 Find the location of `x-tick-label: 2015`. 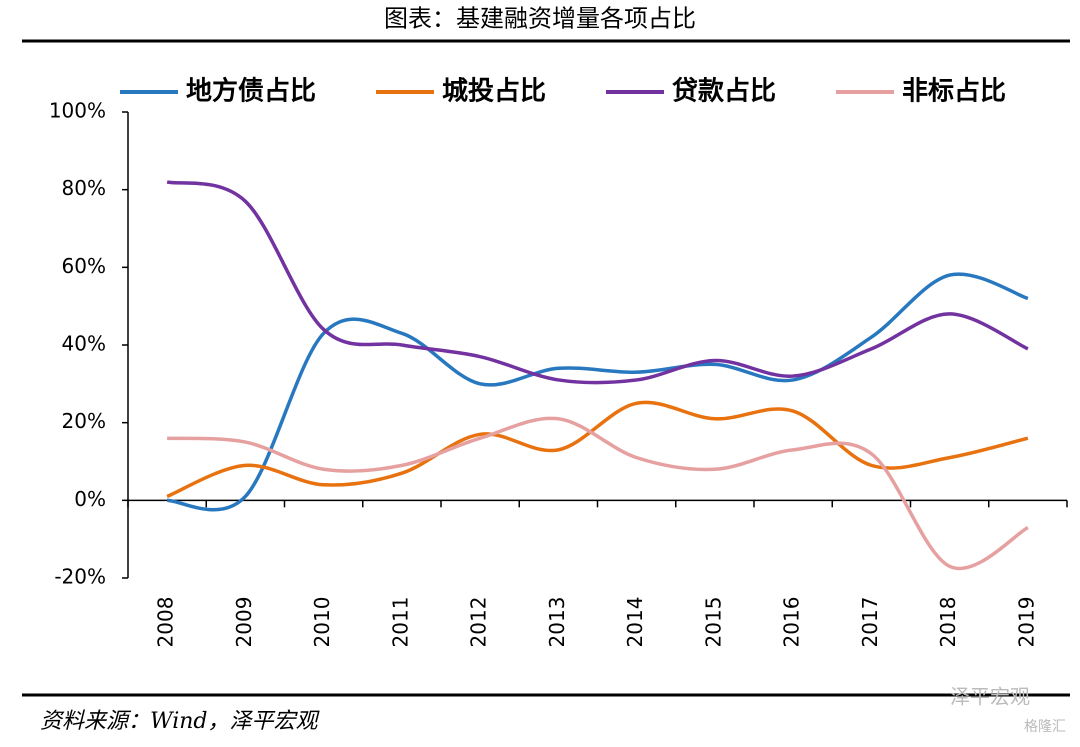

x-tick-label: 2015 is located at coordinates (713, 622).